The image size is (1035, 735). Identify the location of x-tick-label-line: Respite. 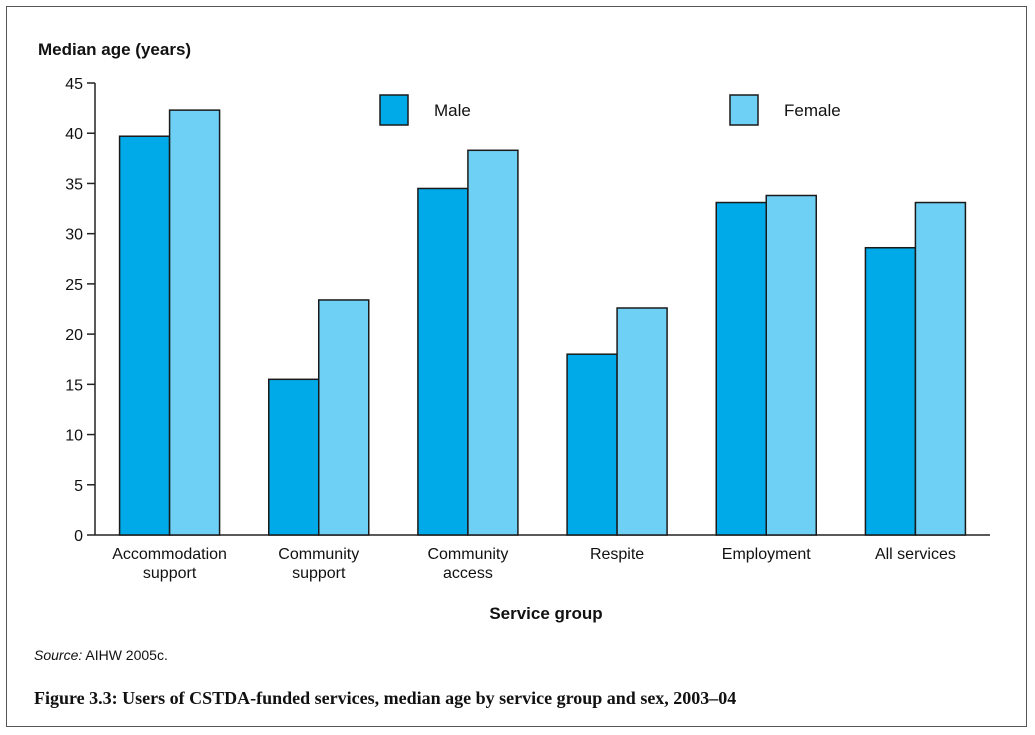
(617, 554).